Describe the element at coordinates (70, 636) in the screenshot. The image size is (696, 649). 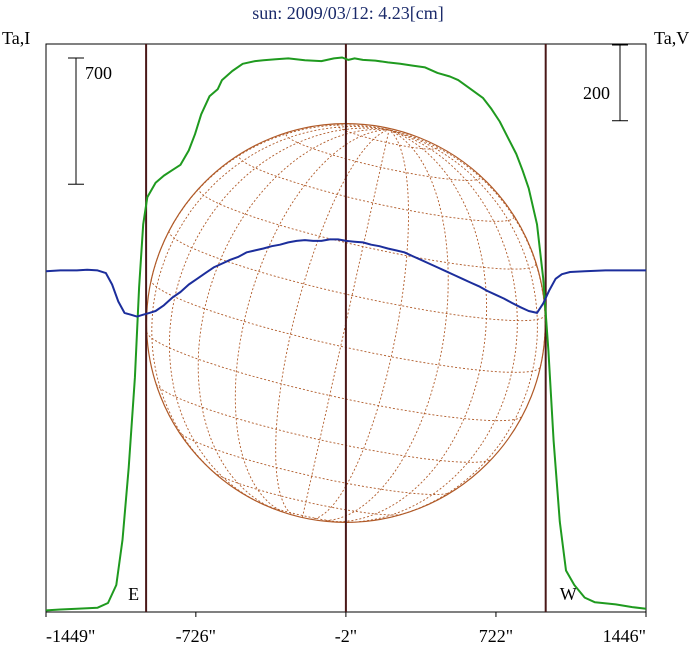
I see `x-tick-label: -1449"` at that location.